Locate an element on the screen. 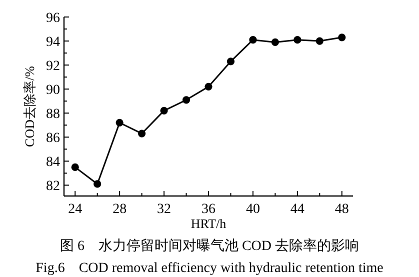  x-axis-title: HRT/h is located at coordinates (208, 223).